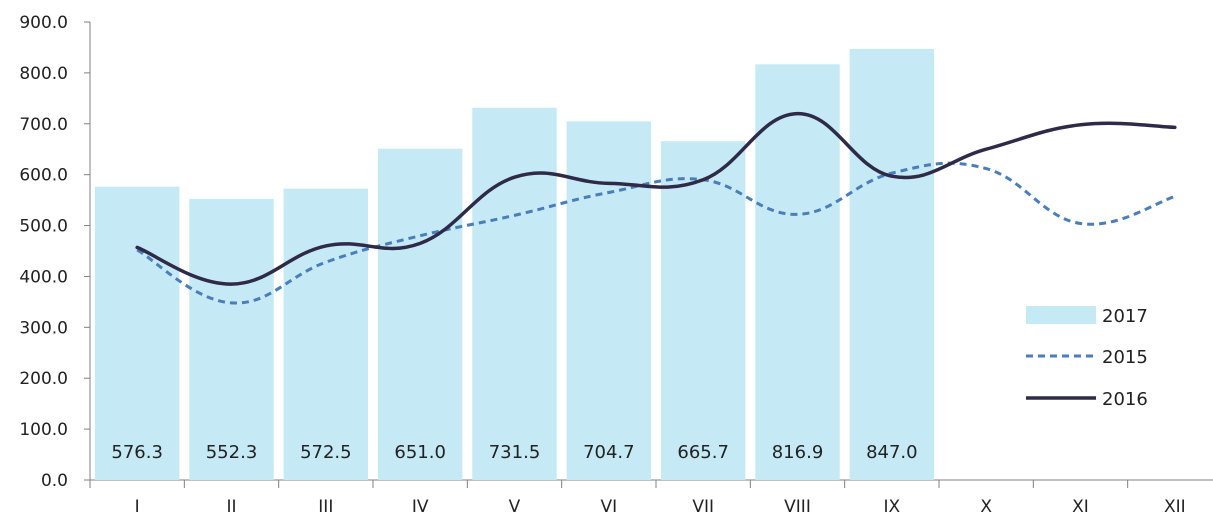 The image size is (1213, 515). Describe the element at coordinates (1087, 358) in the screenshot. I see `legend: 2017 2015 2016` at that location.